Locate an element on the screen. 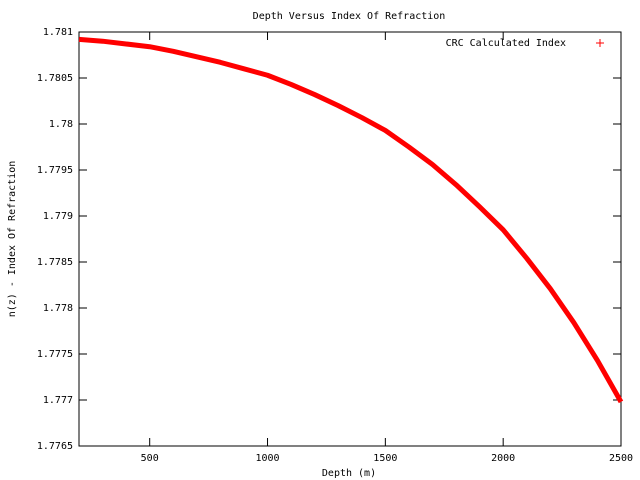 The image size is (640, 480). y-tick-label: 1.779 is located at coordinates (58, 216).